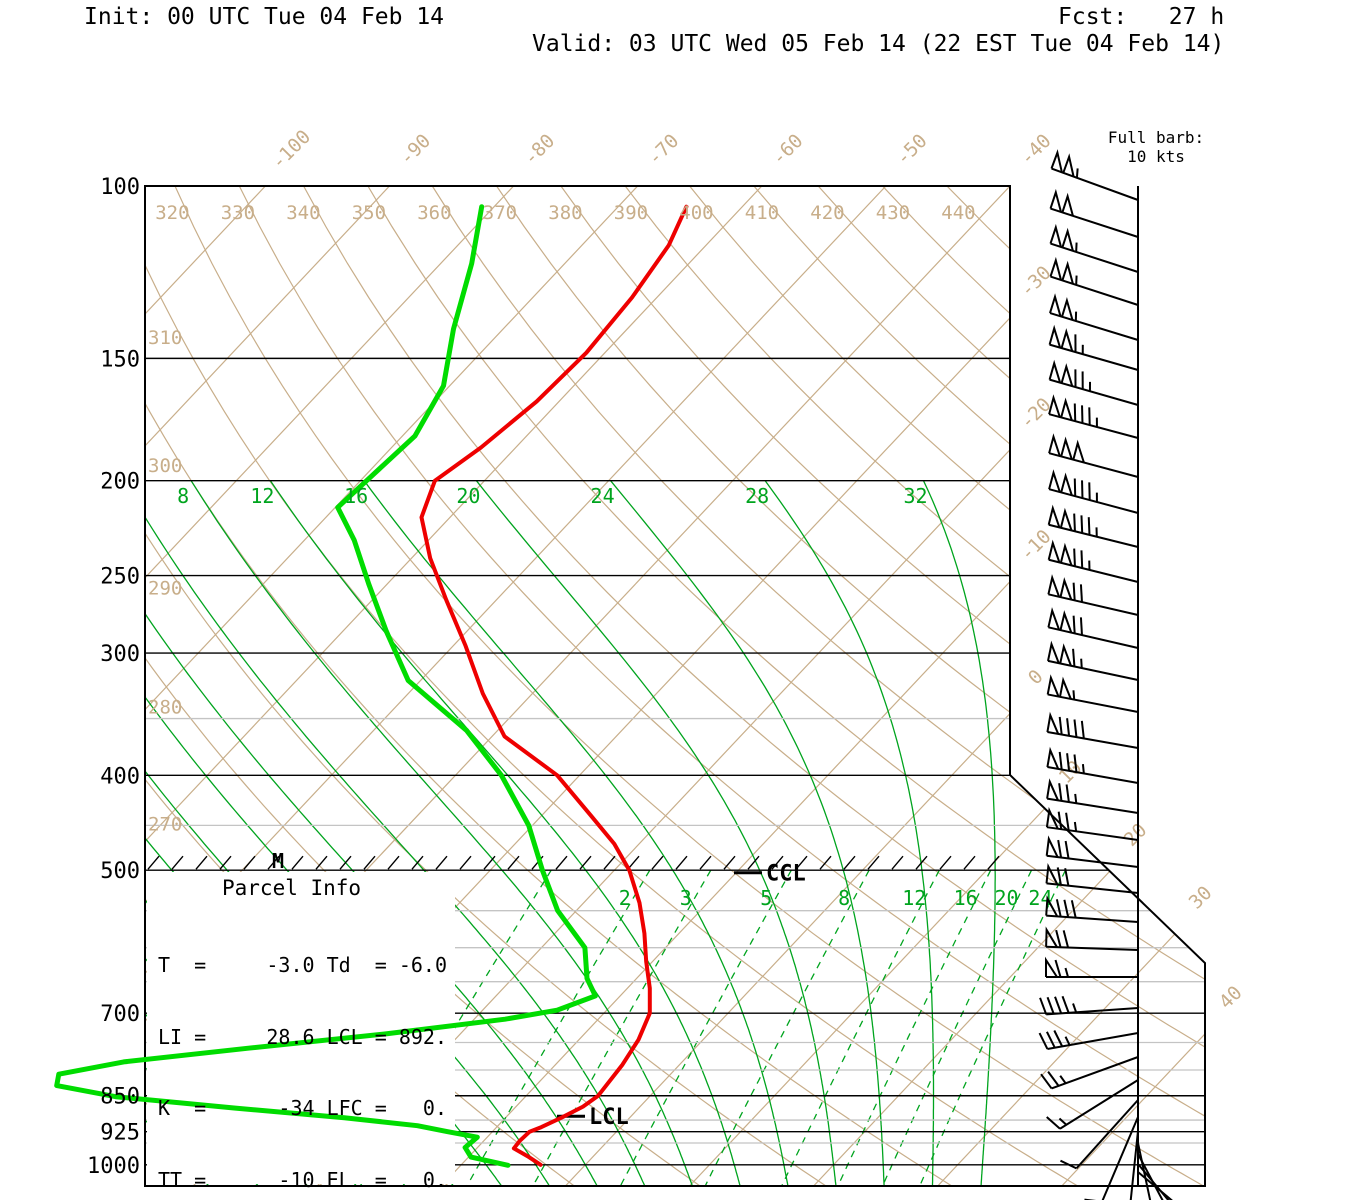 The width and height of the screenshot is (1350, 1200). Describe the element at coordinates (172, 213) in the screenshot. I see `dry-adiabat-label-top: 320` at that location.